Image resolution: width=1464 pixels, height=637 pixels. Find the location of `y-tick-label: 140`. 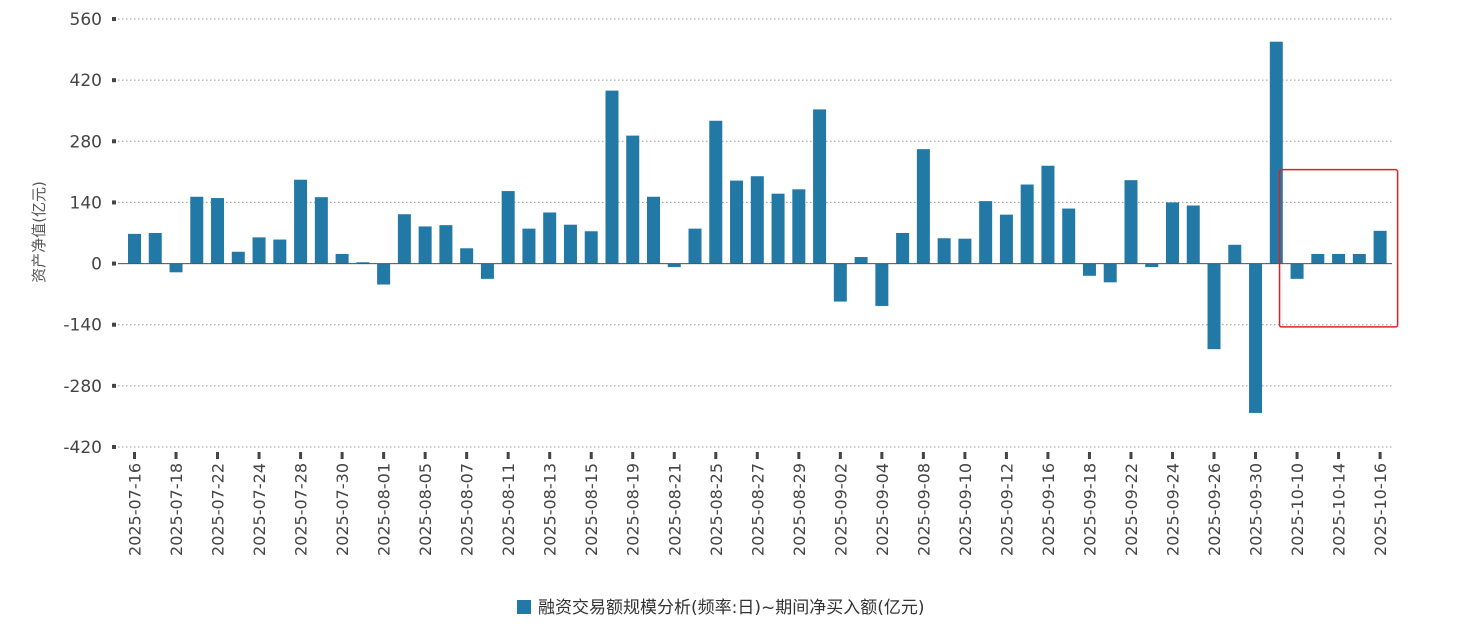

y-tick-label: 140 is located at coordinates (86, 203).